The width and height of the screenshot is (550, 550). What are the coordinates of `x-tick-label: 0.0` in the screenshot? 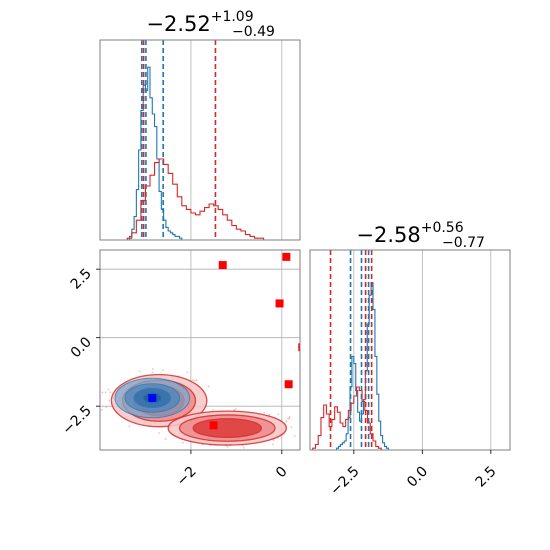 It's located at (417, 477).